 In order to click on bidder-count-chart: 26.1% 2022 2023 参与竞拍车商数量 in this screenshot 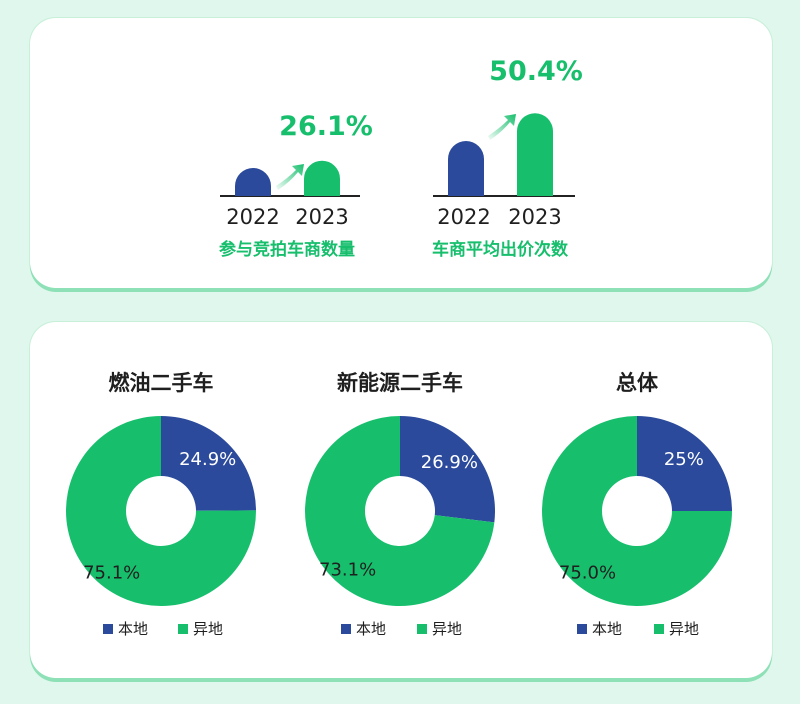, I will do `click(296, 185)`.